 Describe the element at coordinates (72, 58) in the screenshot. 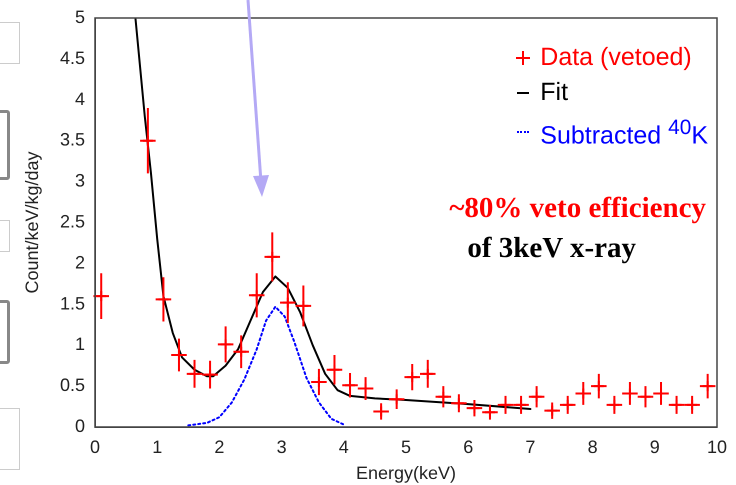

I see `y-tick-label: 4.5` at that location.